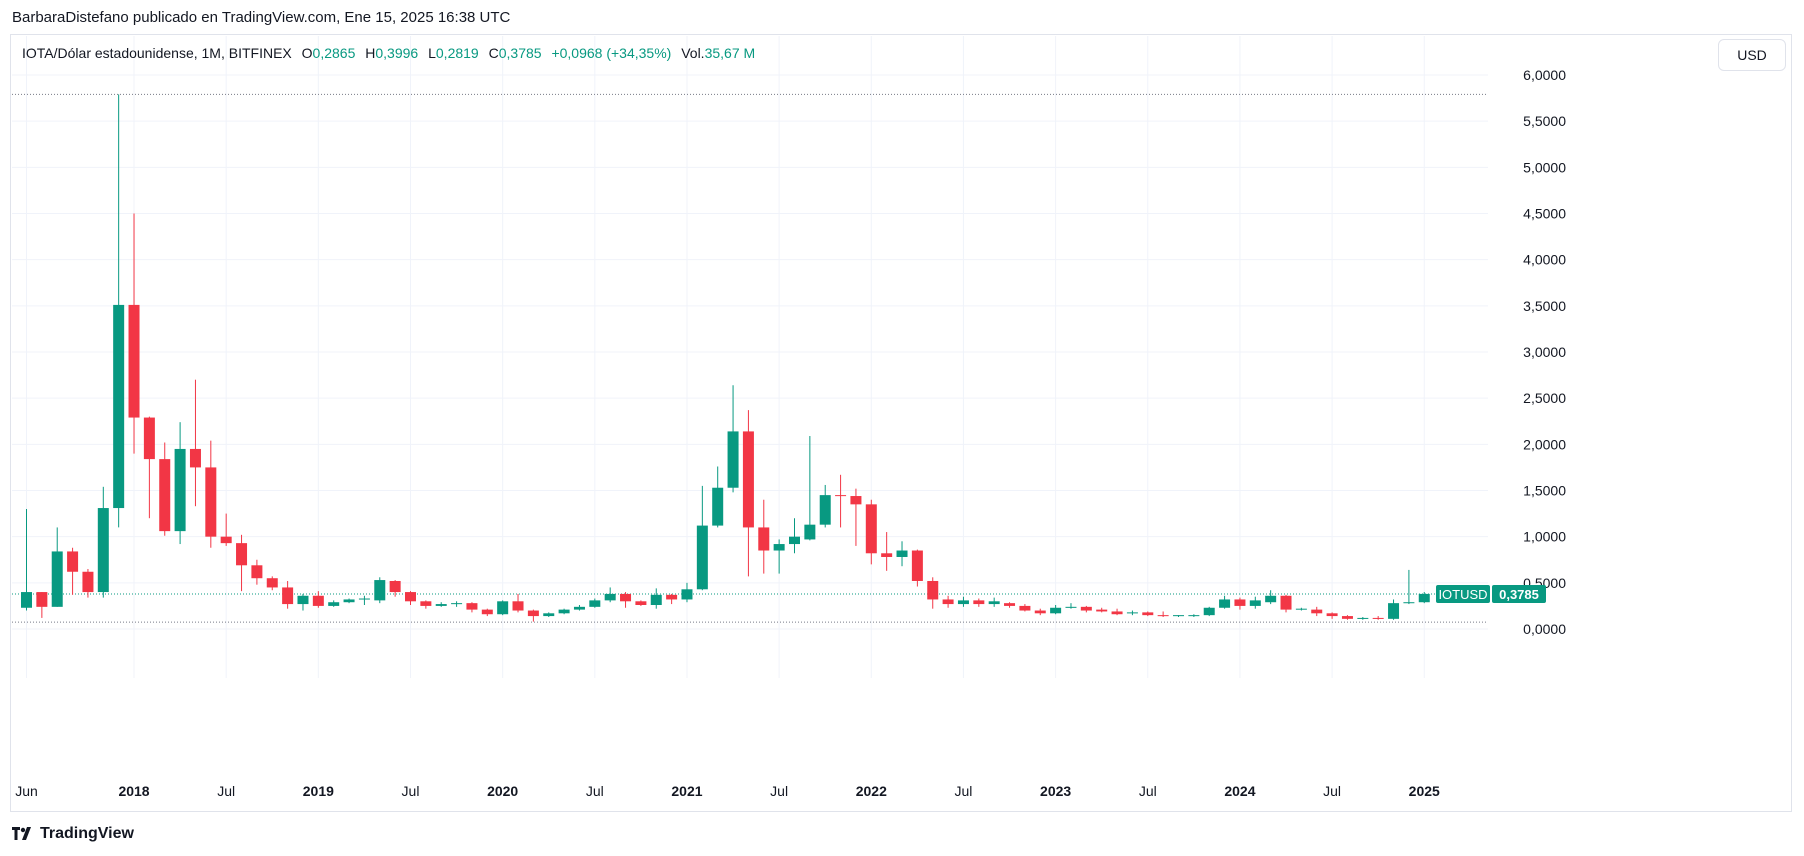  I want to click on y-tick-label: 3,0000, so click(1544, 352).